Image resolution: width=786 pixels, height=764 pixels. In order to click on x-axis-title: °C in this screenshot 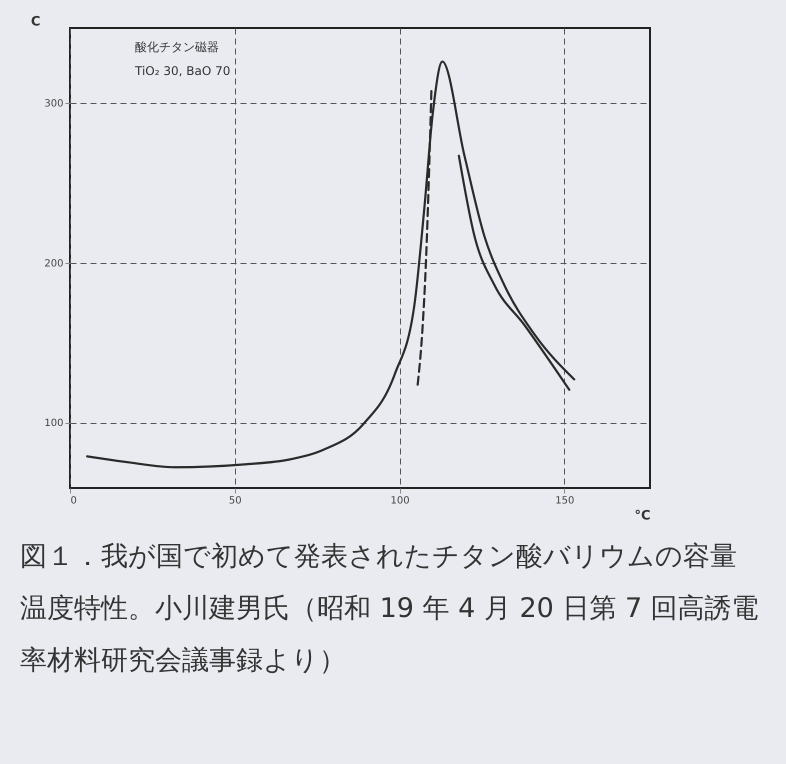, I will do `click(642, 516)`.